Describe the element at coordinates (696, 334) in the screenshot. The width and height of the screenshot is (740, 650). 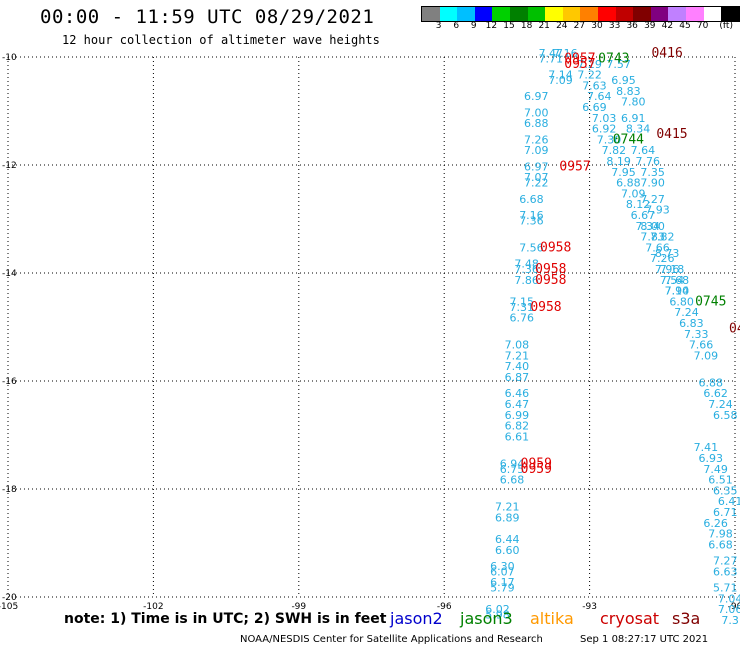
I see `wave-height-label: 7.33` at that location.